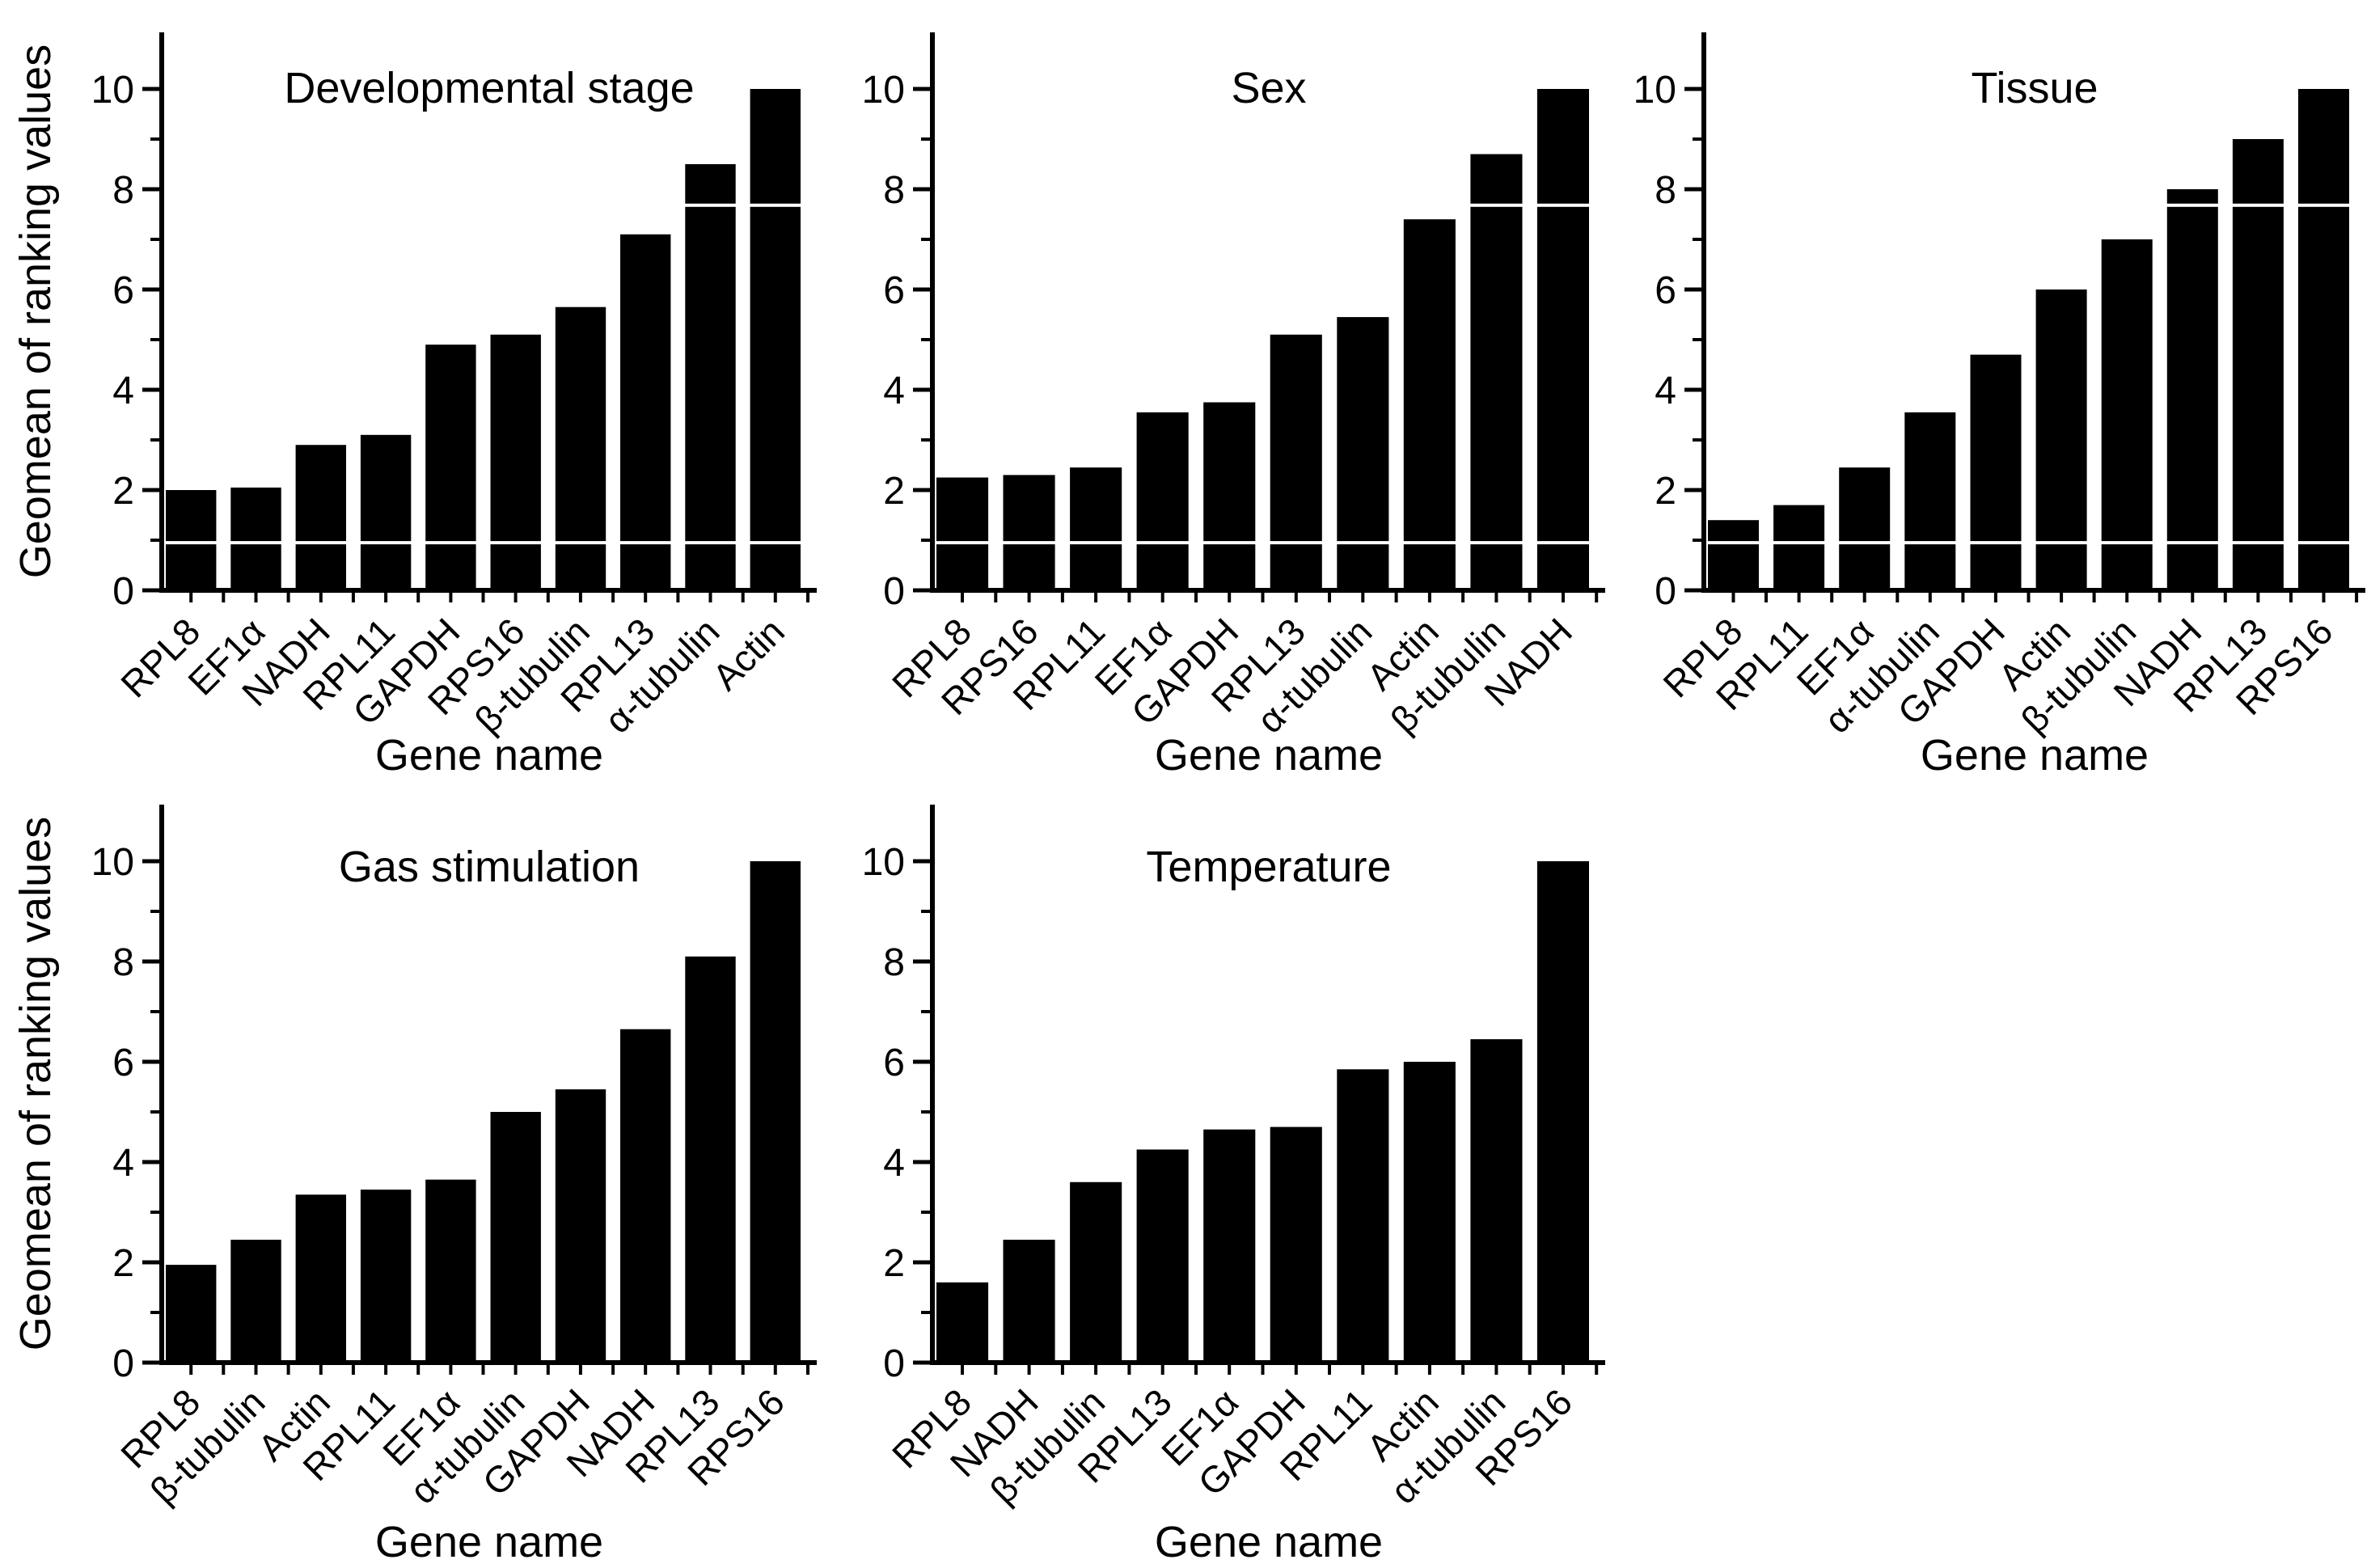 The width and height of the screenshot is (2371, 1568). Describe the element at coordinates (489, 867) in the screenshot. I see `chart-title: Gas stimulation` at that location.